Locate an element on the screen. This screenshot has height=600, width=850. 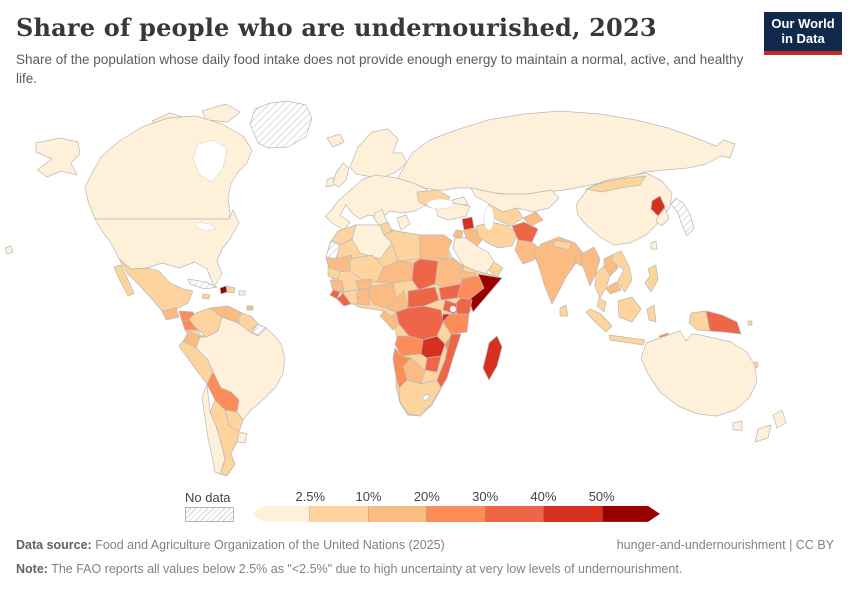
country-india is located at coordinates (558, 270).